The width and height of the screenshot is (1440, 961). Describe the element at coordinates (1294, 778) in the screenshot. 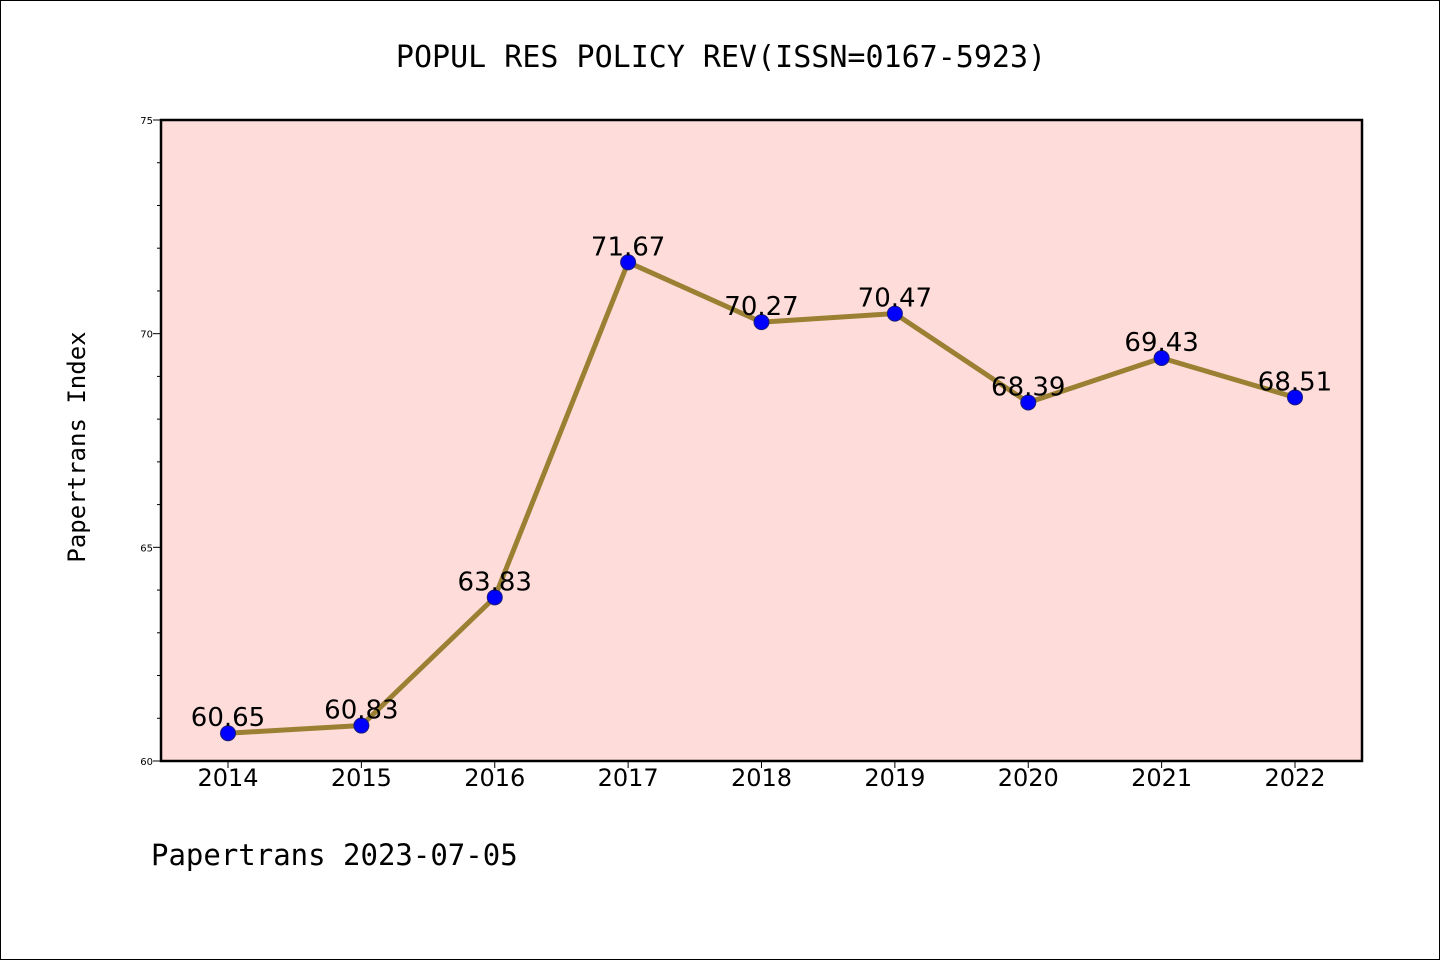

I see `x-tick-label: 2022` at that location.